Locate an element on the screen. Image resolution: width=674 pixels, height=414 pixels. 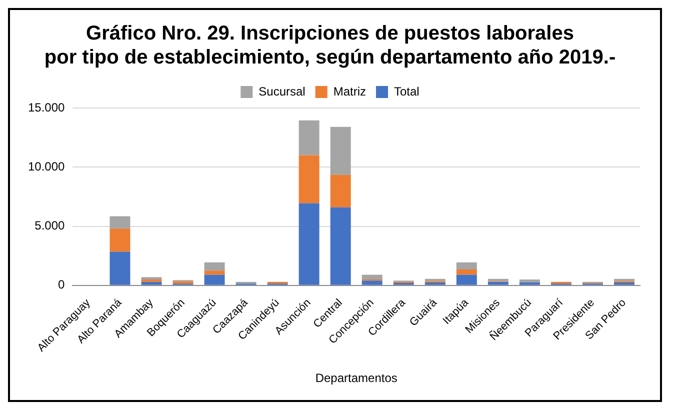
legend-label: Sucursal is located at coordinates (282, 91).